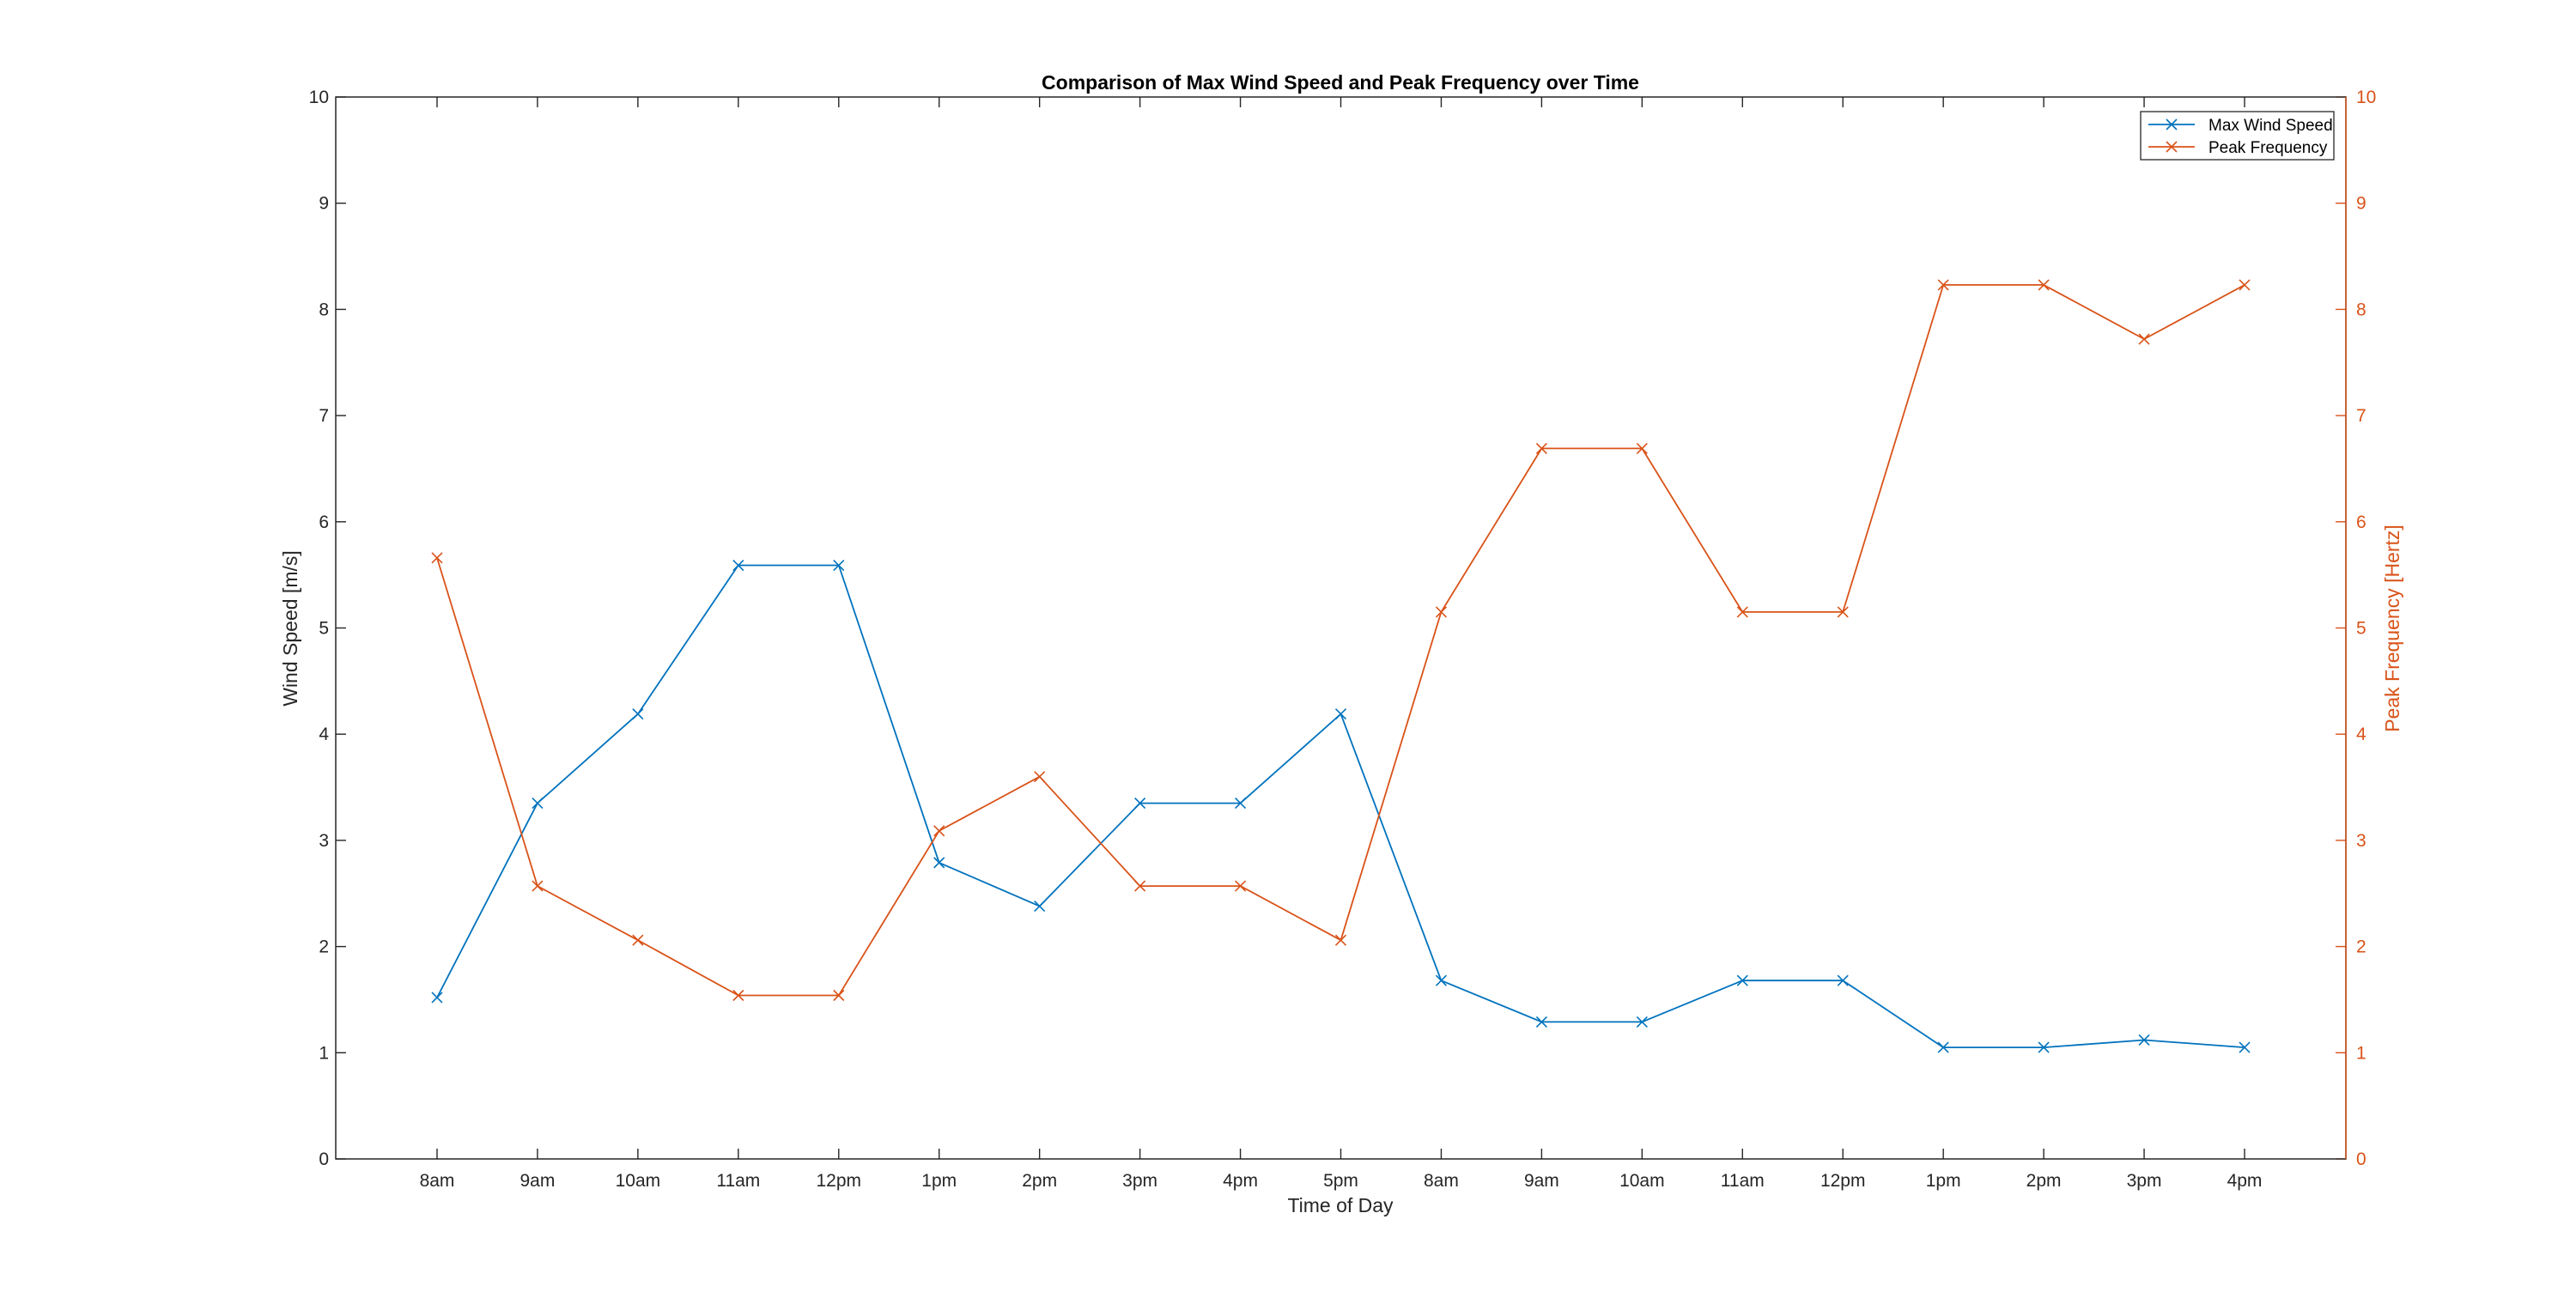  I want to click on y-tick-label-right: 10, so click(2366, 97).